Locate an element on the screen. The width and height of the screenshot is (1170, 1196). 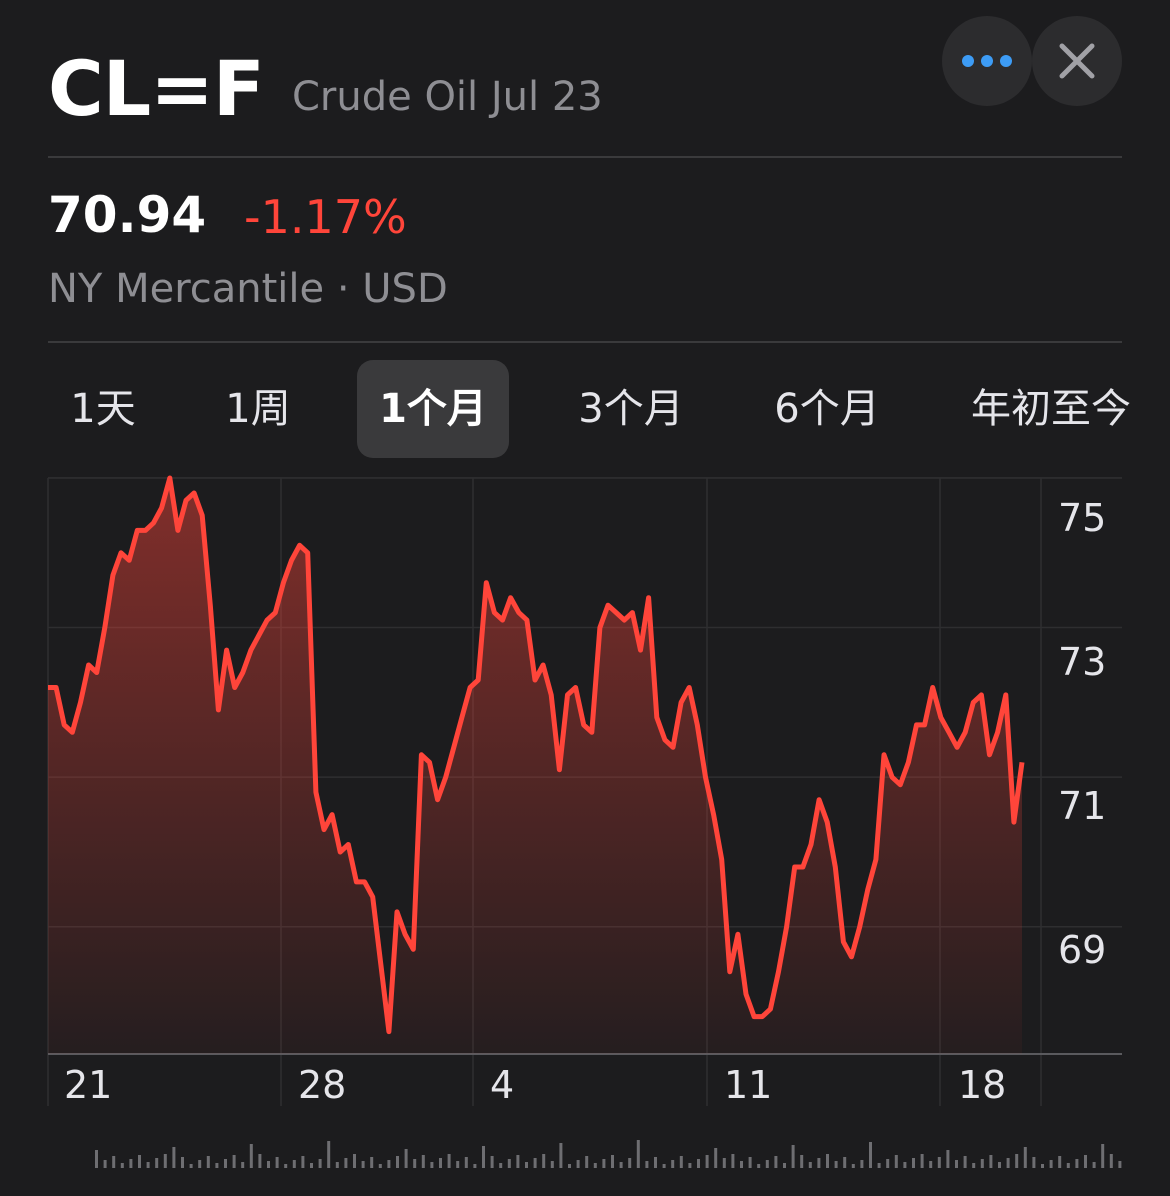
header-divider is located at coordinates (585, 157).